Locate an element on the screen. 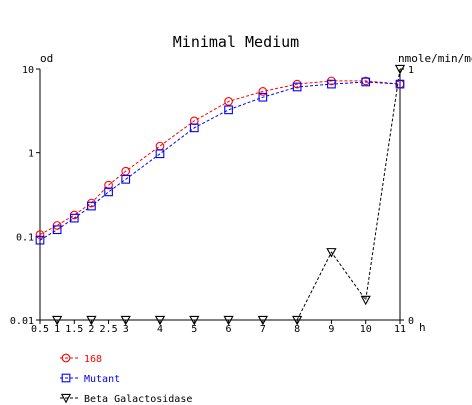 This screenshot has height=405, width=472. left-tick-label: 1 is located at coordinates (31, 154).